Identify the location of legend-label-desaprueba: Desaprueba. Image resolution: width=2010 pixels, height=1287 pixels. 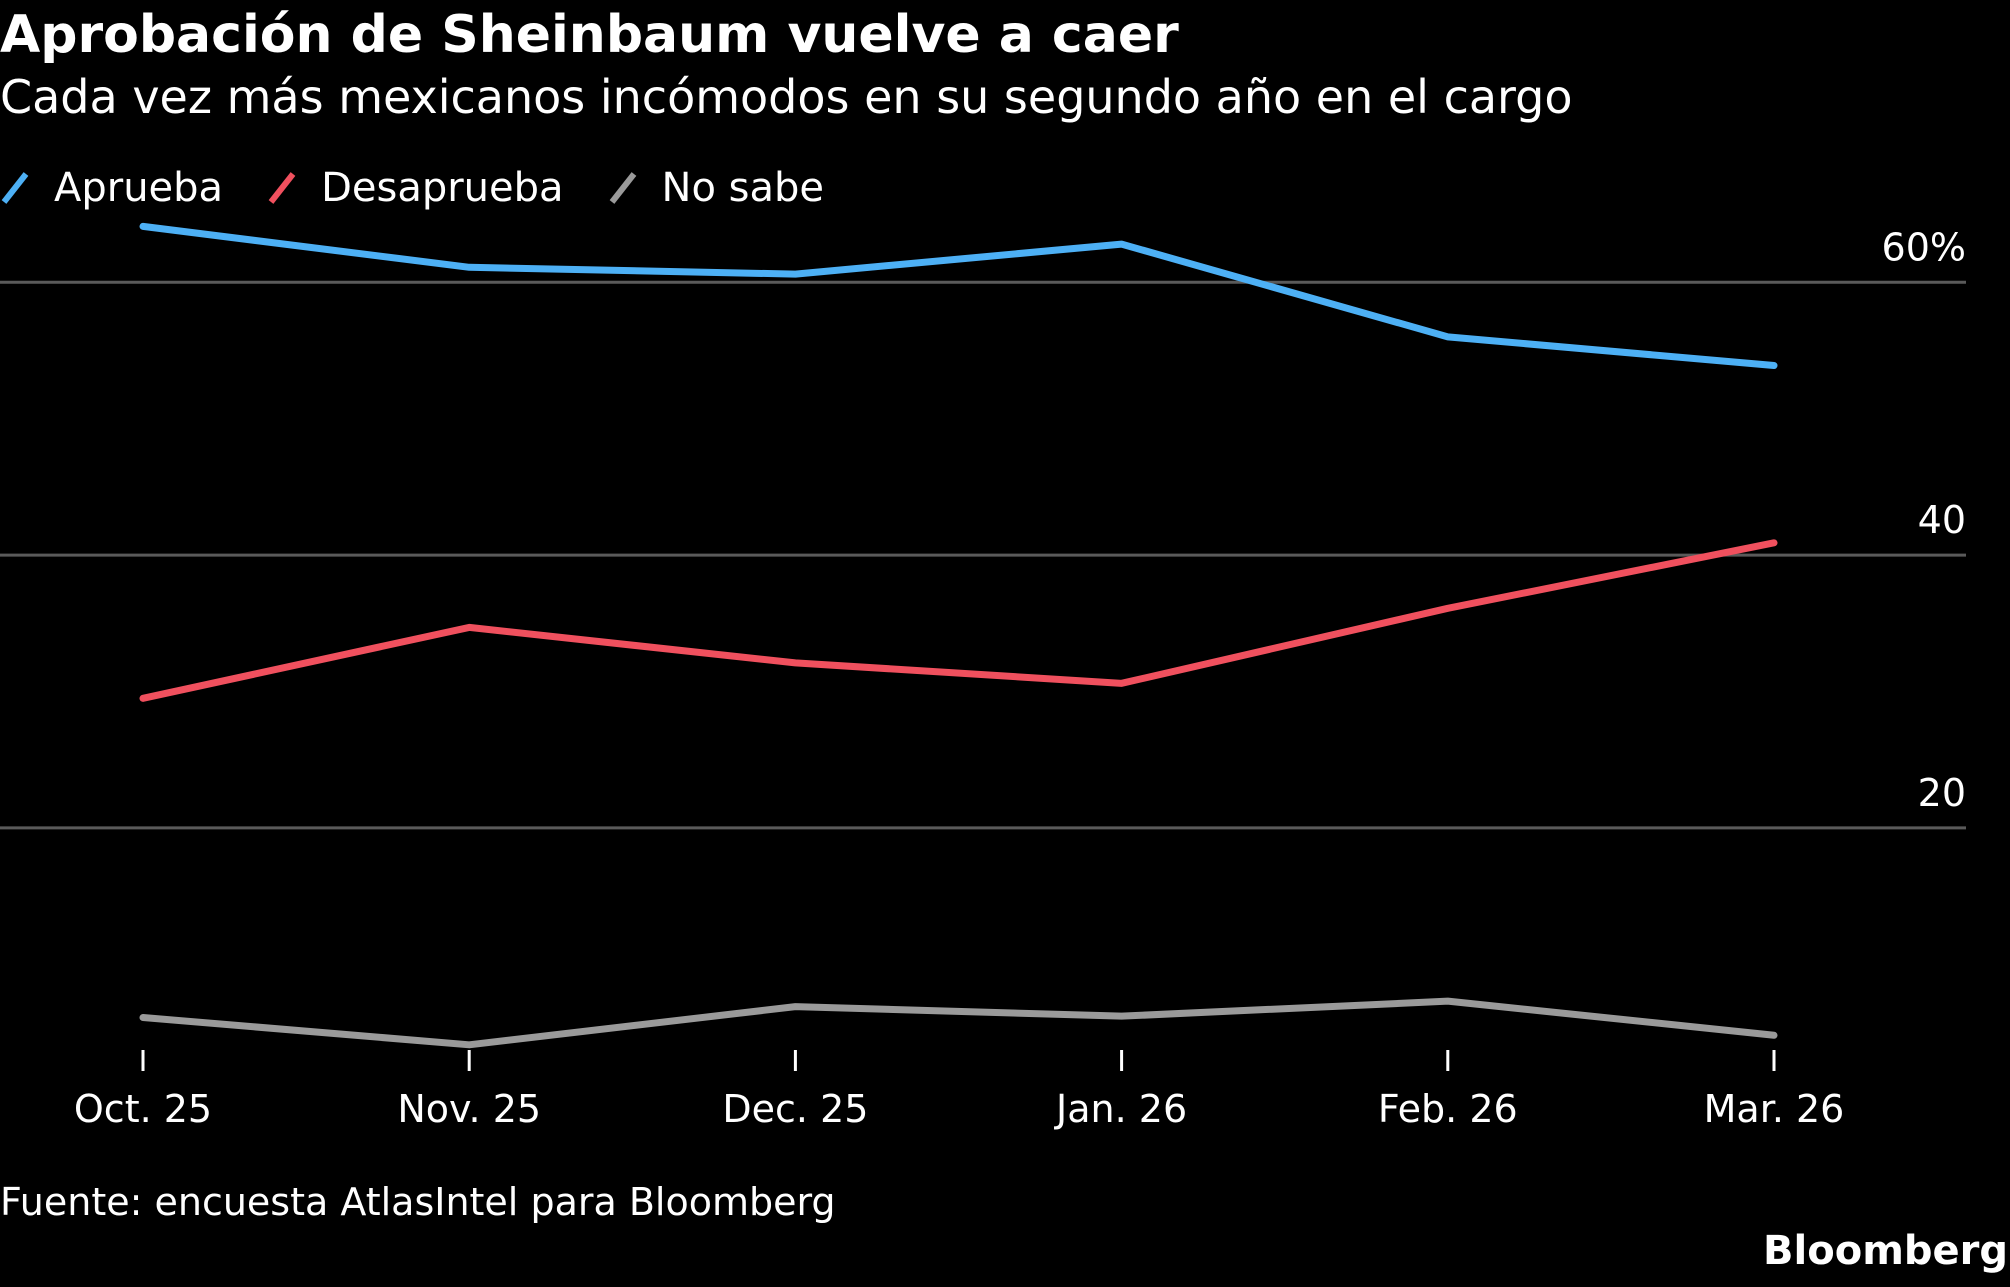
(442, 188).